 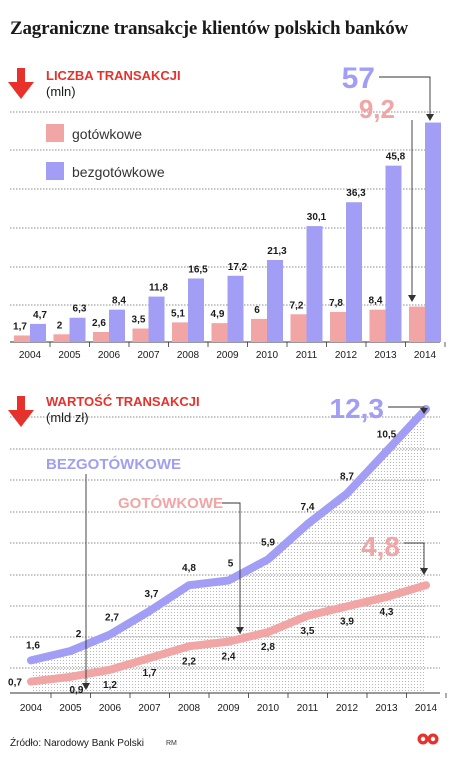 I want to click on data-label-noncash: 21,3, so click(x=277, y=251).